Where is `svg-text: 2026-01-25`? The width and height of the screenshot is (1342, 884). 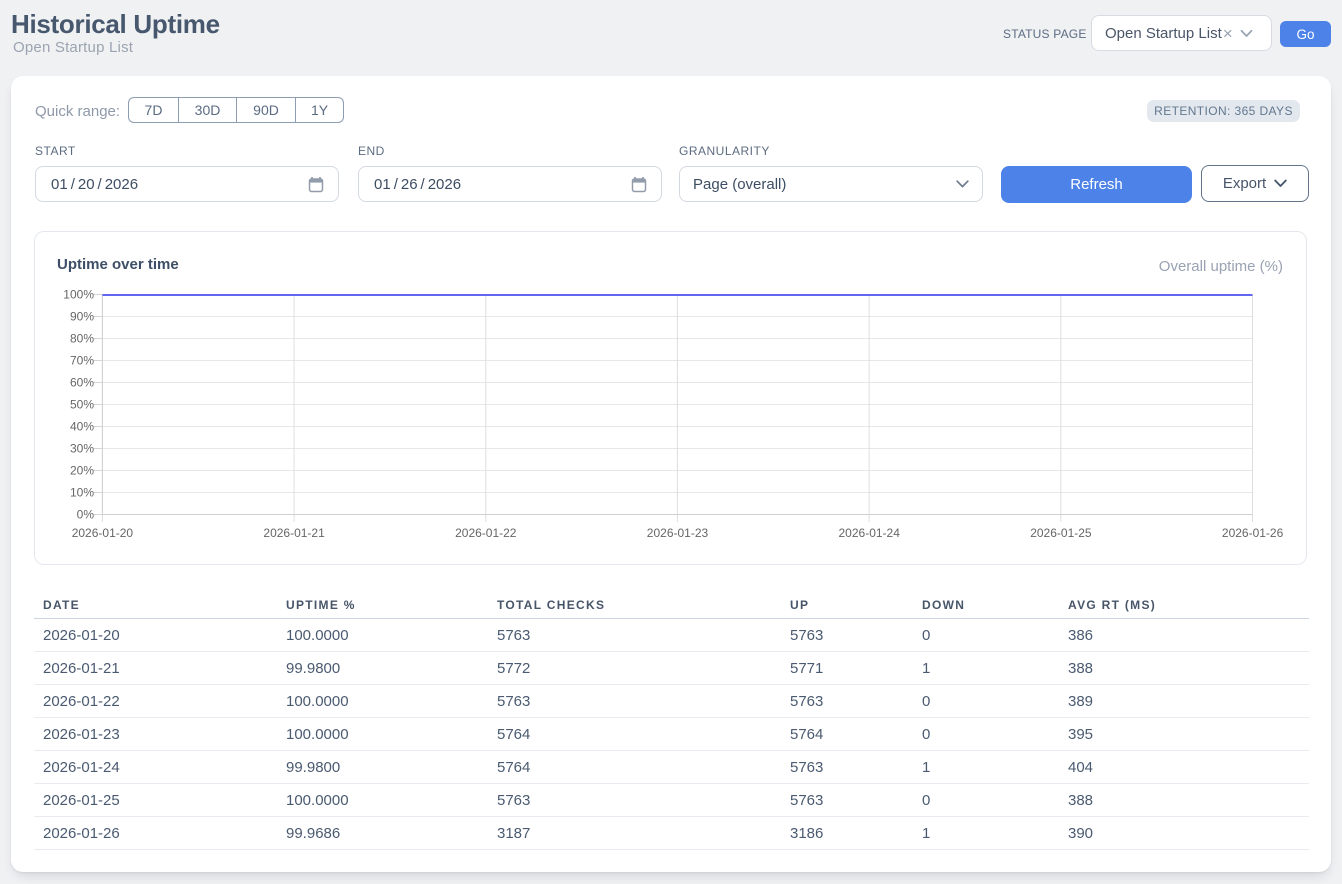 svg-text: 2026-01-25 is located at coordinates (1061, 533).